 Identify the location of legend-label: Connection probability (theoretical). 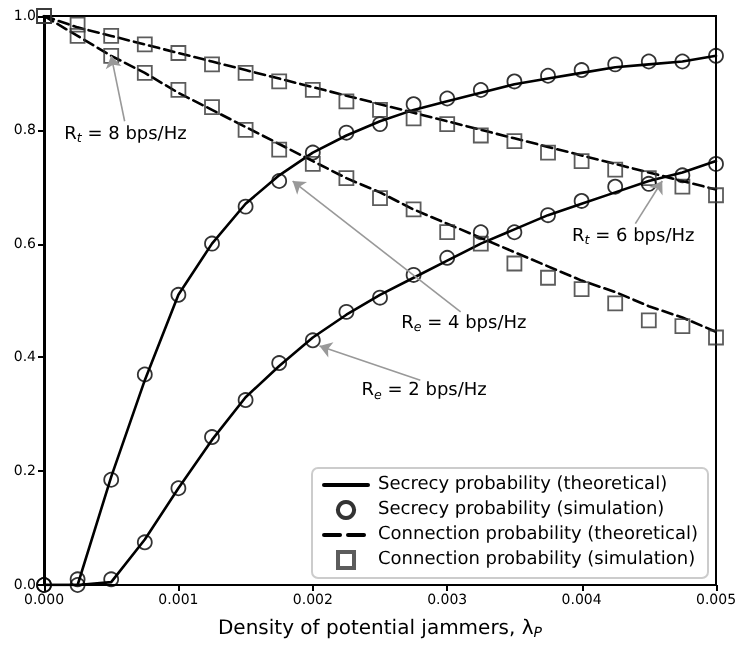
(538, 535).